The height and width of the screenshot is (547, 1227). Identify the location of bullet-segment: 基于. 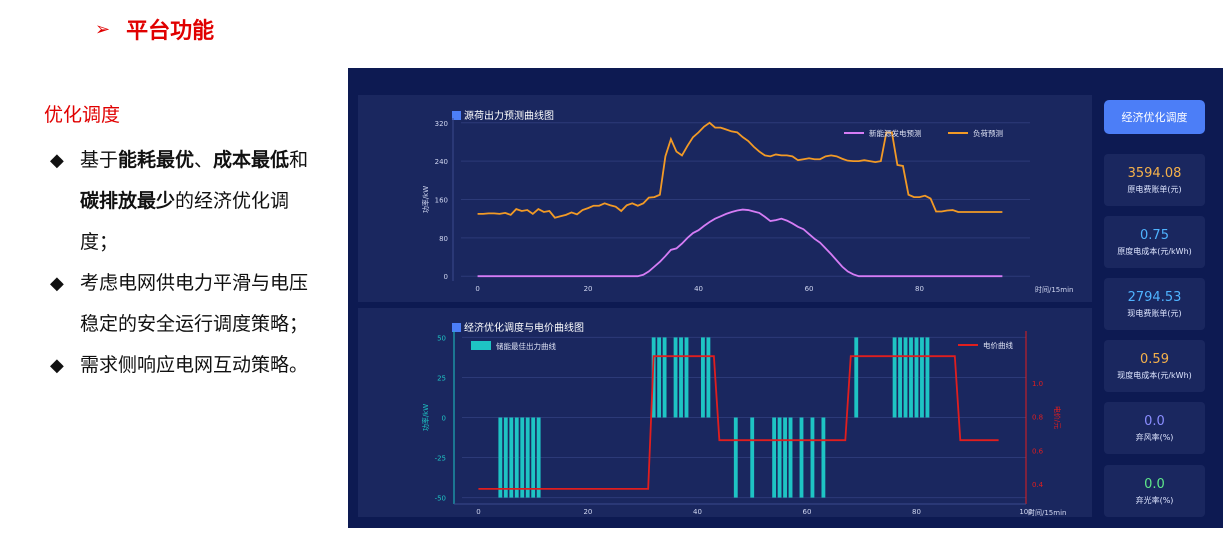
(99, 160).